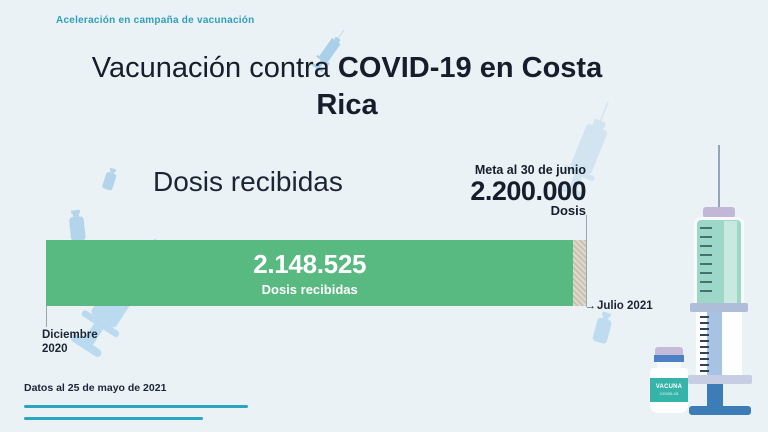  I want to click on vaccine-vial-illustration: VACUNA COVID-19, so click(669, 380).